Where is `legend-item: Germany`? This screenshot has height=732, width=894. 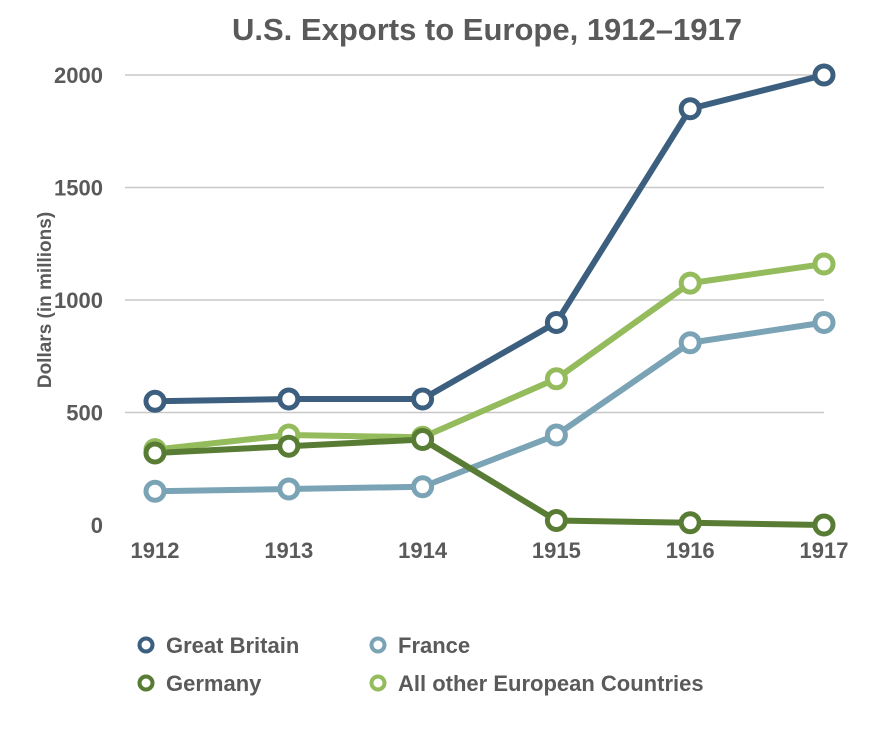 legend-item: Germany is located at coordinates (199, 683).